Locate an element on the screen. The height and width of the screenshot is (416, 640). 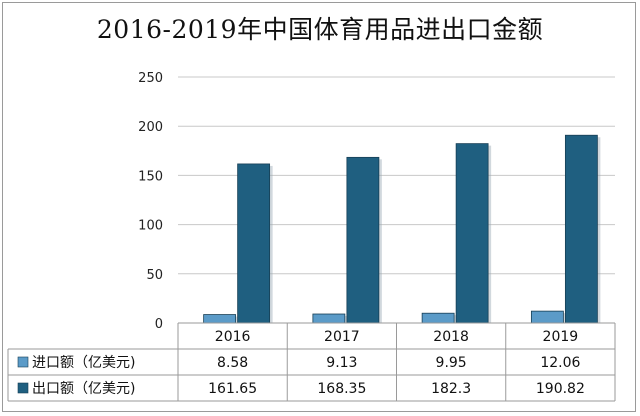
data-label: 8.58 is located at coordinates (232, 363).